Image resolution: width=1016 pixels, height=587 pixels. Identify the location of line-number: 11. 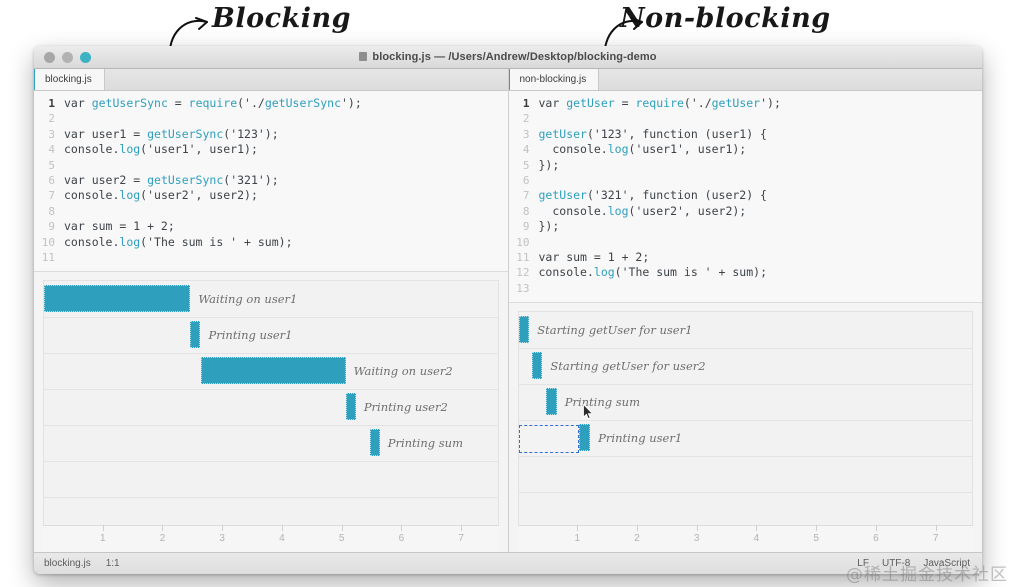
(48, 257).